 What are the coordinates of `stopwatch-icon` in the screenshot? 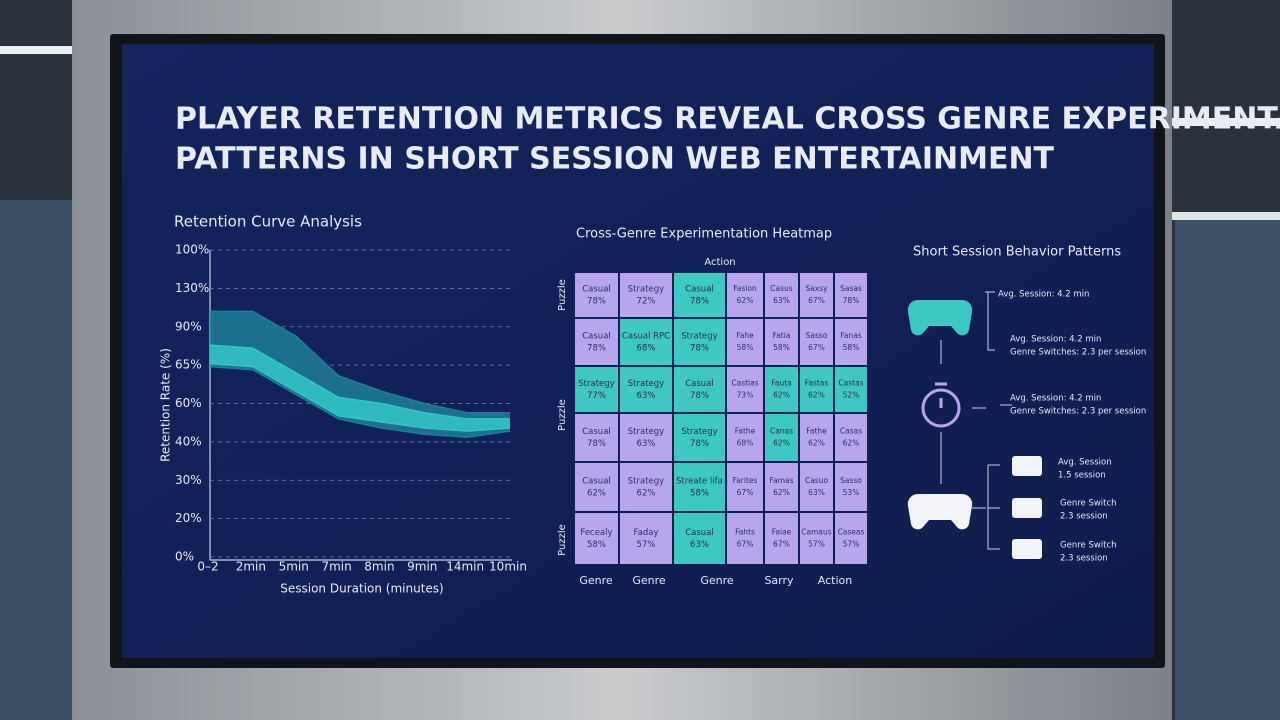 It's located at (941, 408).